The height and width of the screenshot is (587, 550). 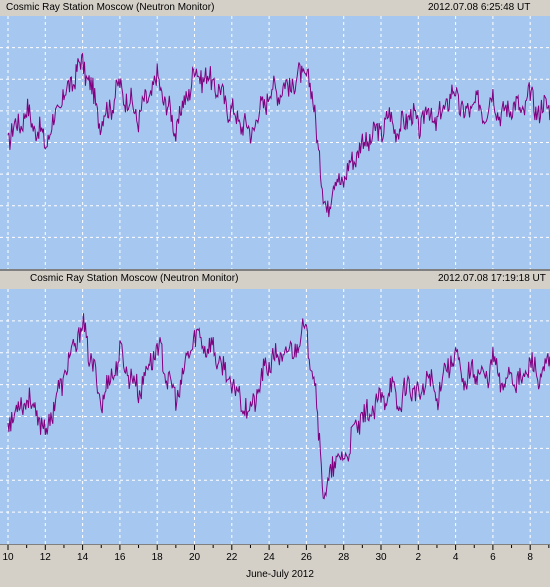 What do you see at coordinates (493, 557) in the screenshot?
I see `x-tick-label: 6` at bounding box center [493, 557].